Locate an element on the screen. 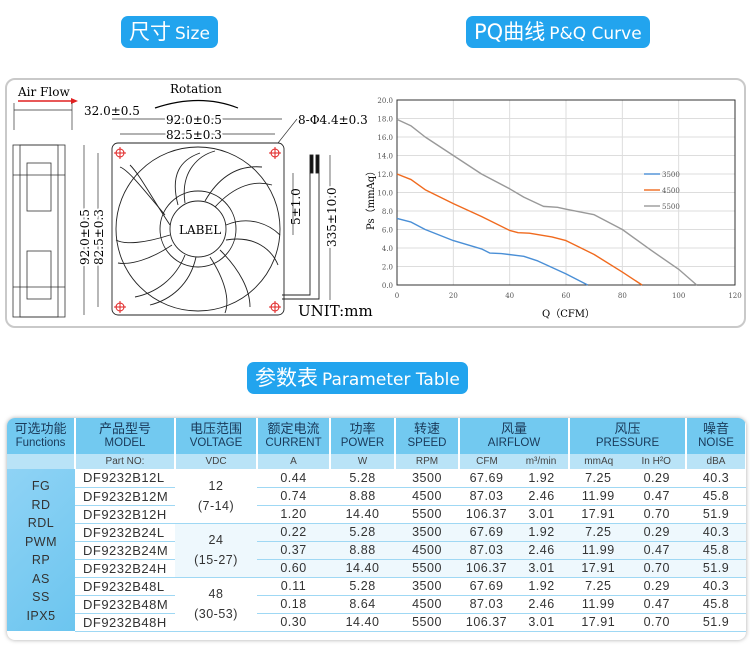  model-cell: DF9232B12L is located at coordinates (125, 478).